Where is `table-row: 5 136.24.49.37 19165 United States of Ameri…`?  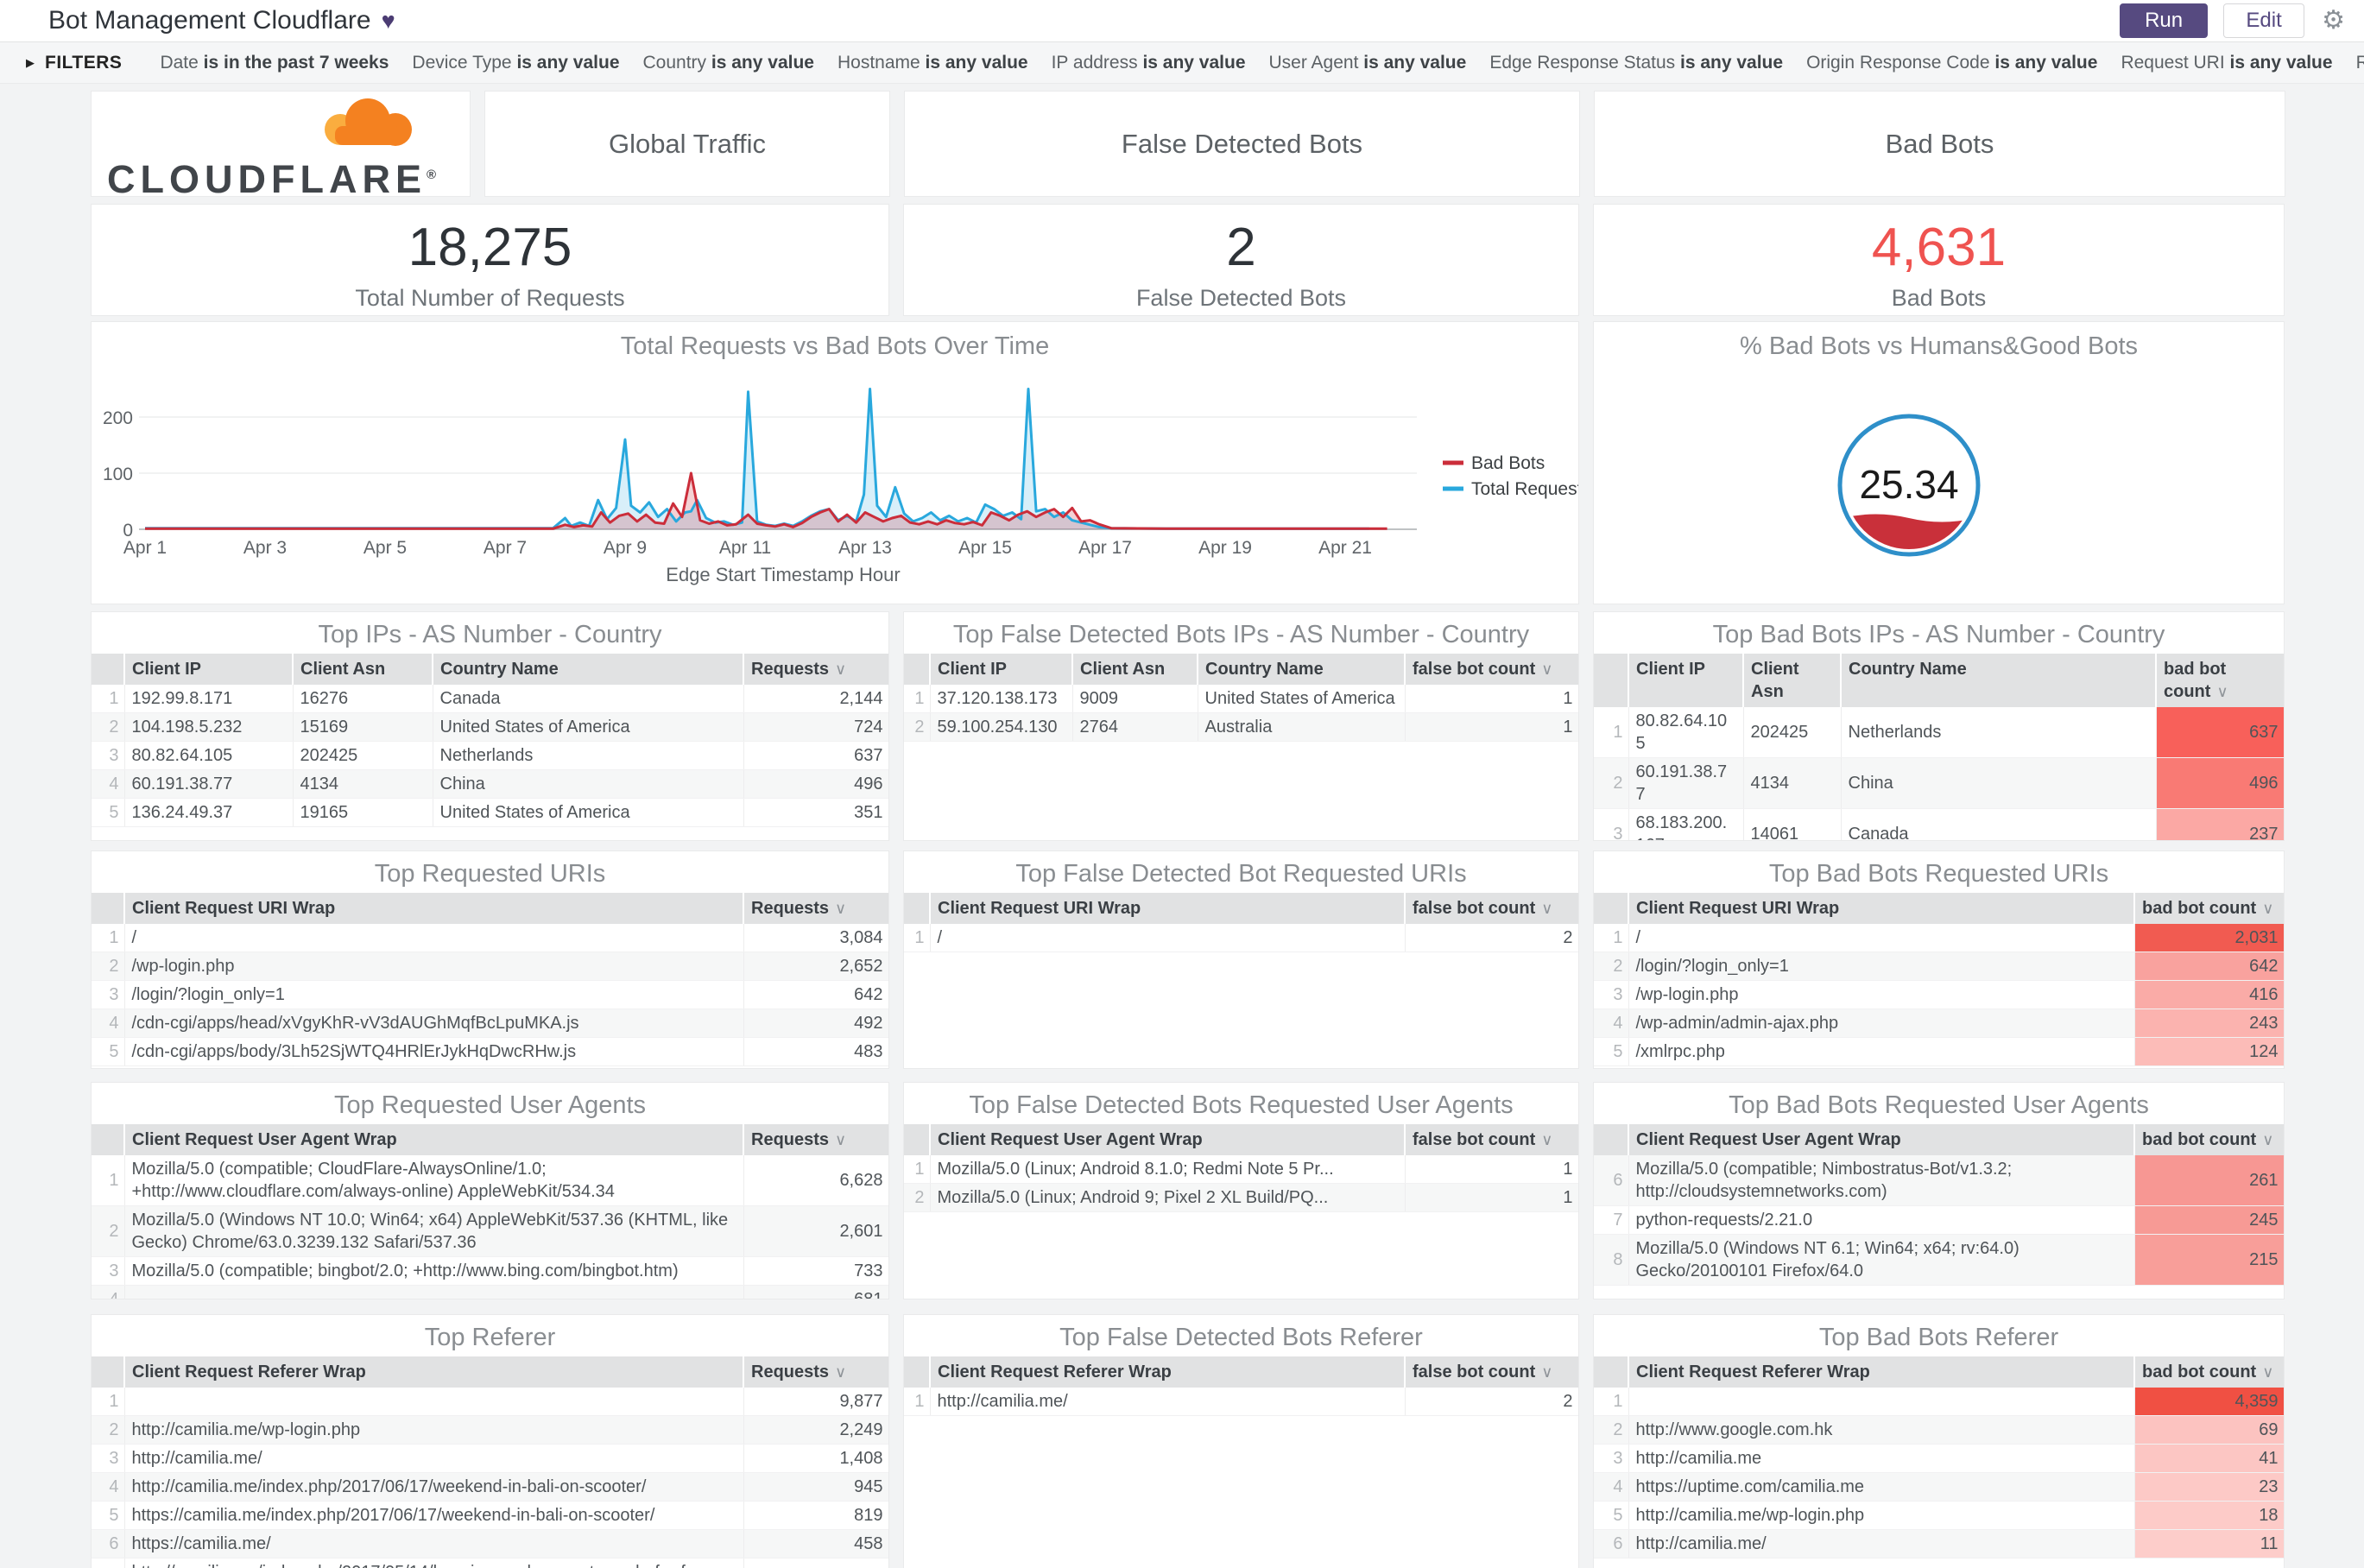
table-row: 5 136.24.49.37 19165 United States of Ameri… is located at coordinates (490, 812).